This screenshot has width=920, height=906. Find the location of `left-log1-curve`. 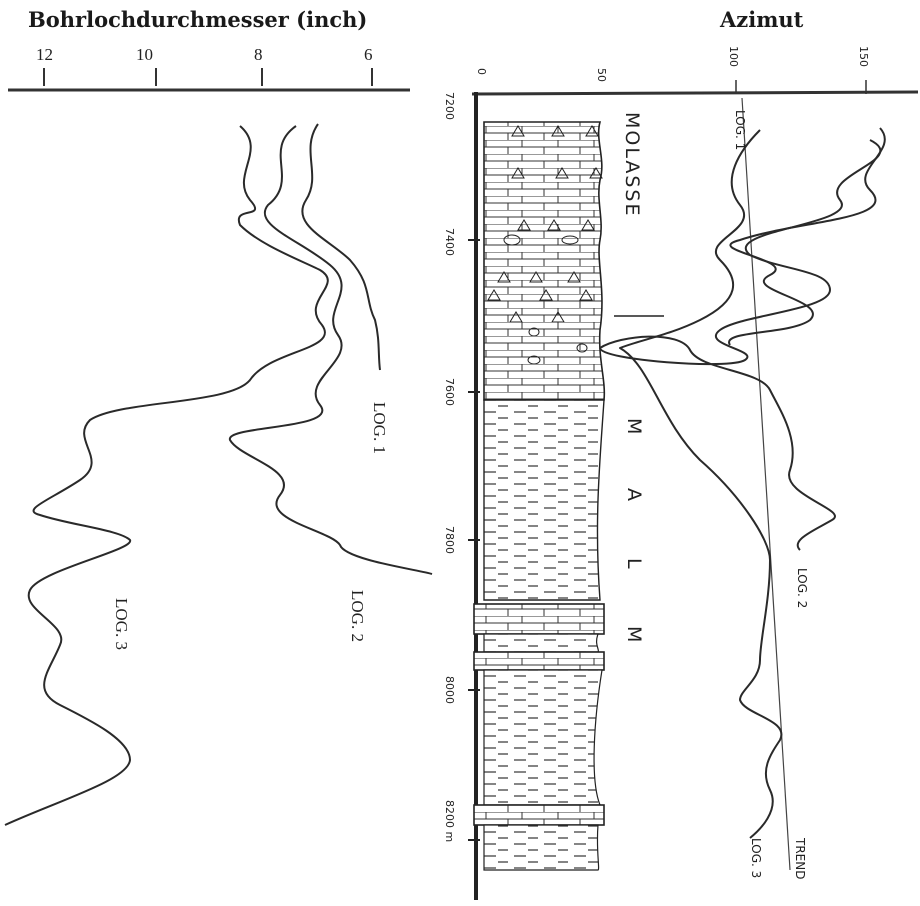

left-log1-curve is located at coordinates (341, 247).